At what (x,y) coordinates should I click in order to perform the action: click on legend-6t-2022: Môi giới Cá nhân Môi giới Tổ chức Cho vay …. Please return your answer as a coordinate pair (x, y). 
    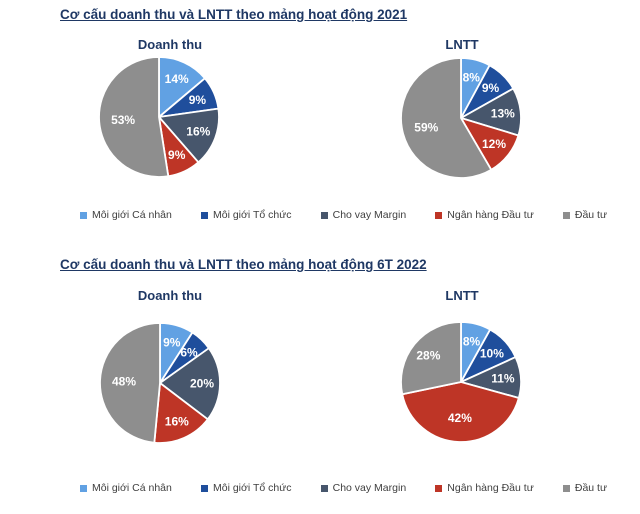
    Looking at the image, I should click on (343, 488).